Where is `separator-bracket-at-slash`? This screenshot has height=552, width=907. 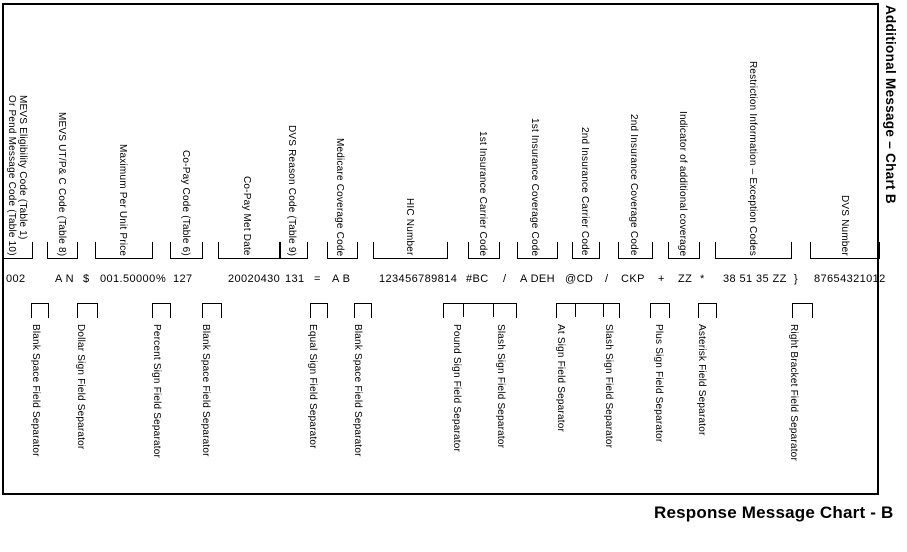
separator-bracket-at-slash is located at coordinates (588, 310).